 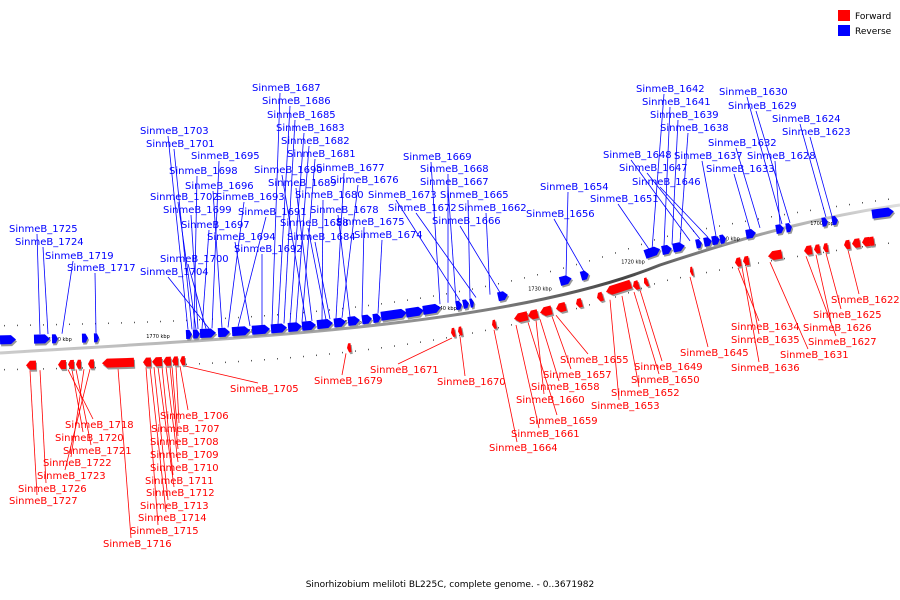 I want to click on gene-label: SinmeB_1652, so click(x=645, y=393).